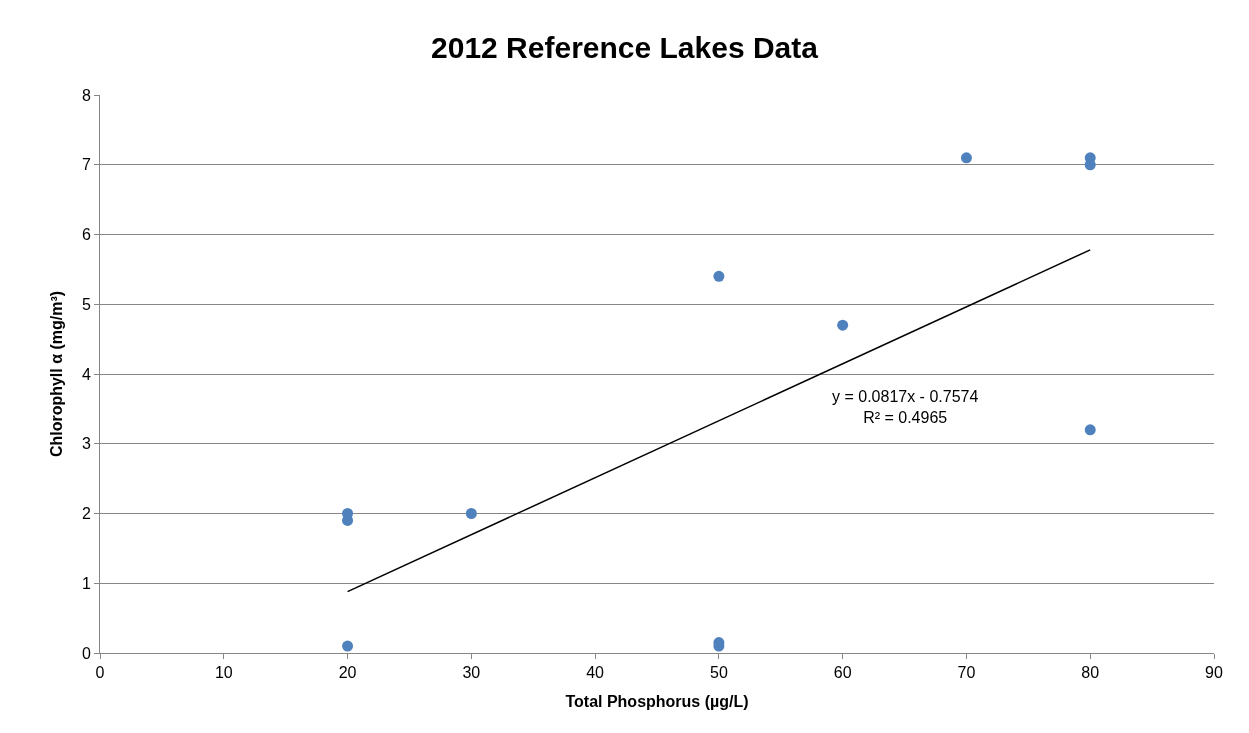 The width and height of the screenshot is (1249, 733). Describe the element at coordinates (56, 374) in the screenshot. I see `y-axis-title: Chlorophyll α (mg/m³)` at that location.